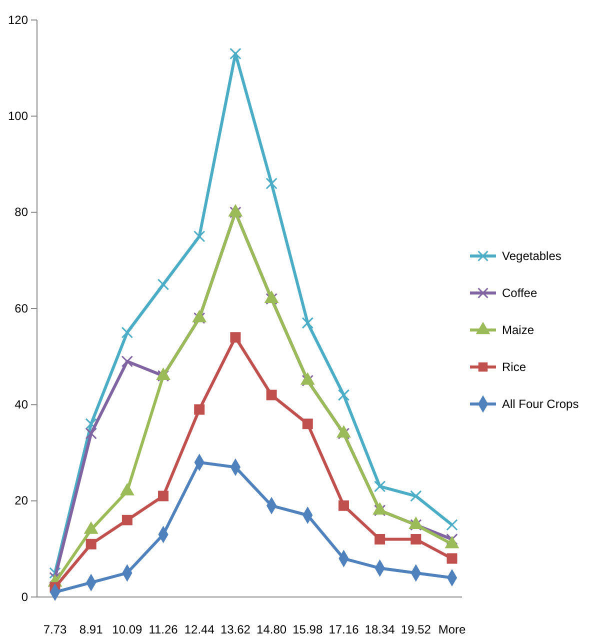  What do you see at coordinates (271, 629) in the screenshot?
I see `x-tick-label: 14.80` at bounding box center [271, 629].